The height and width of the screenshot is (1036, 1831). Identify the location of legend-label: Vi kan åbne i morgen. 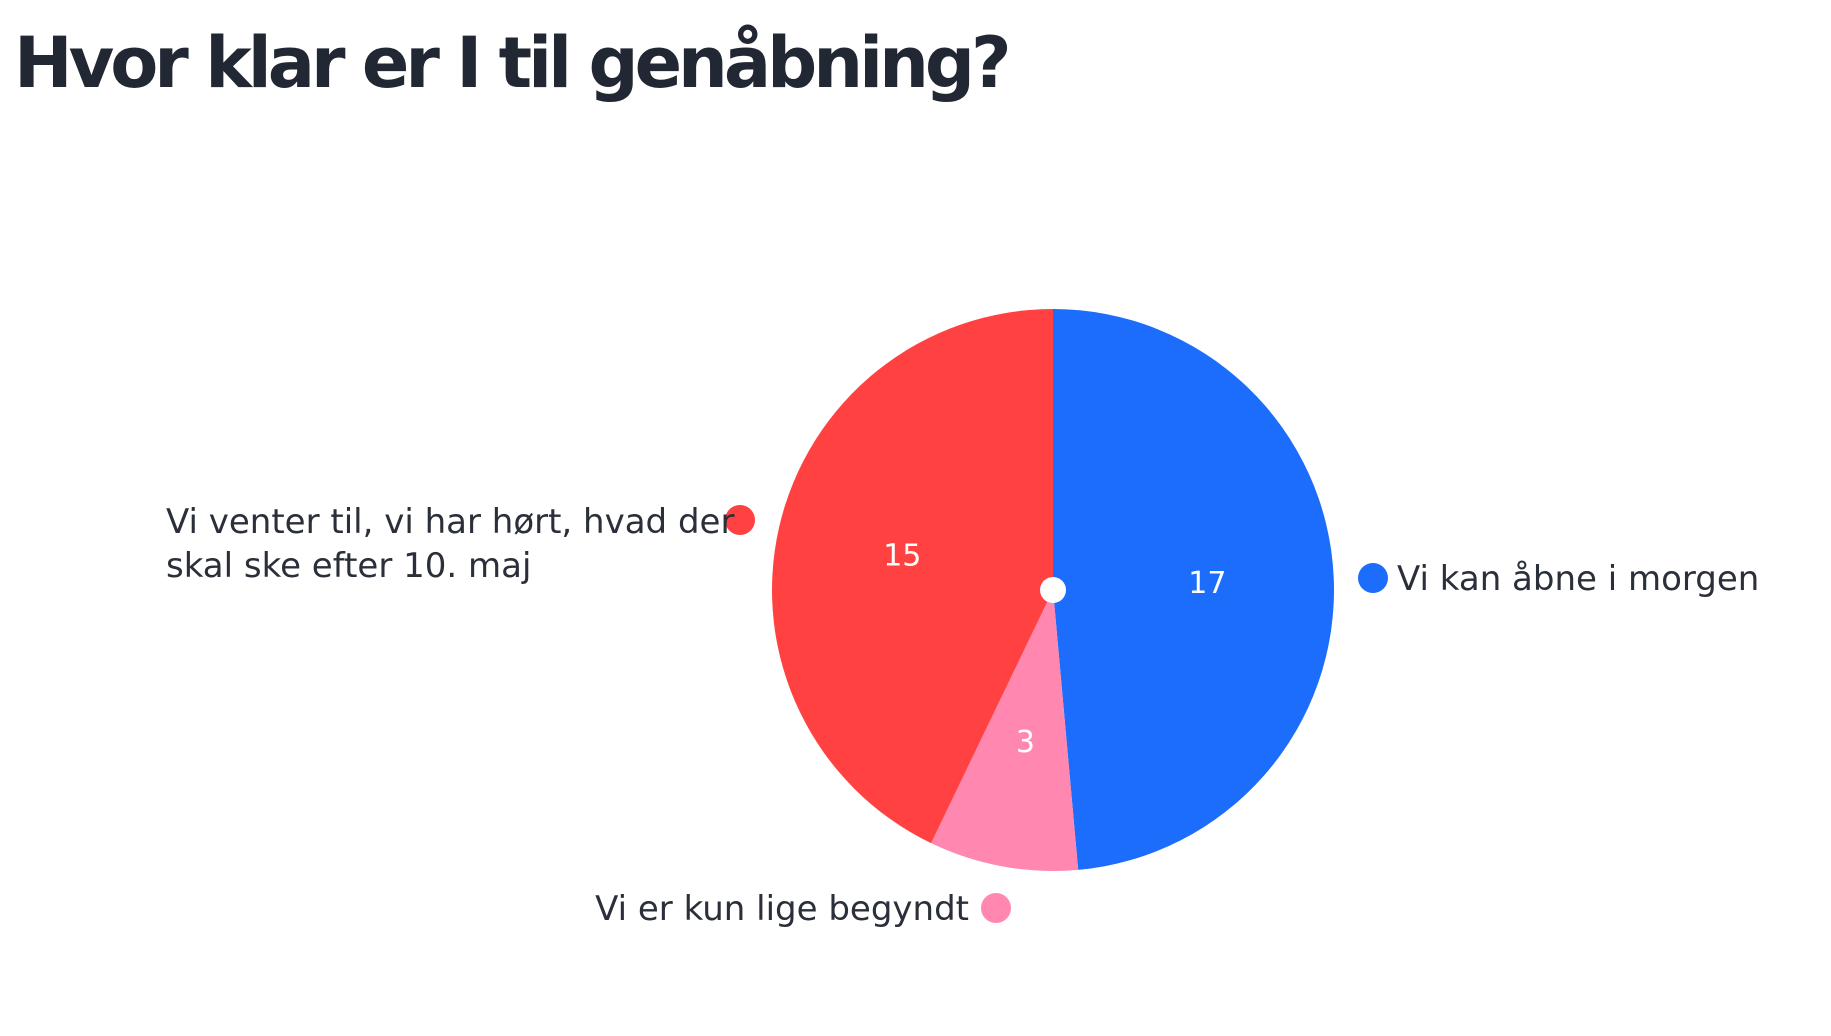
(1578, 579).